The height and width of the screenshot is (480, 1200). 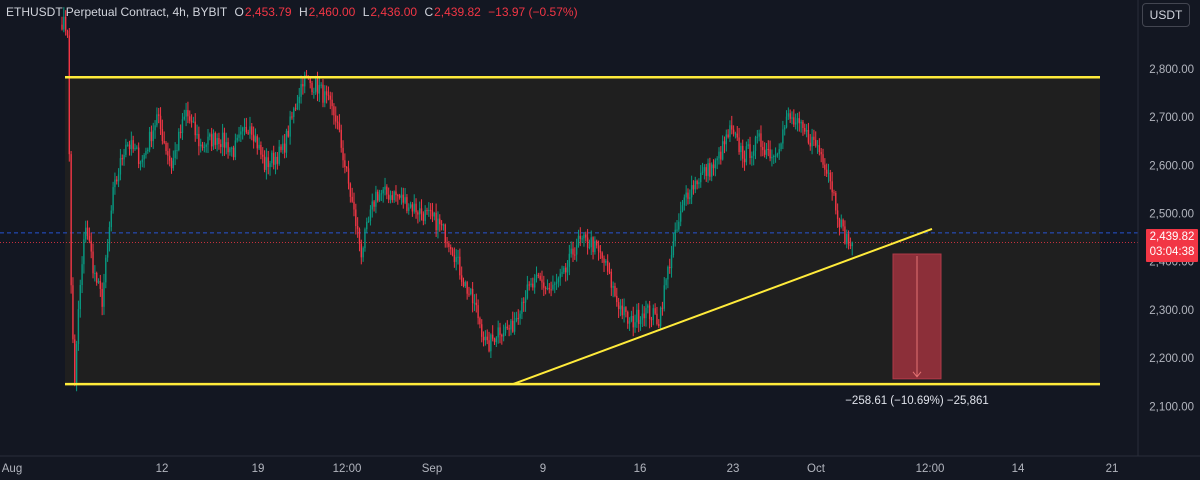 I want to click on x-tick-label: Oct, so click(x=816, y=469).